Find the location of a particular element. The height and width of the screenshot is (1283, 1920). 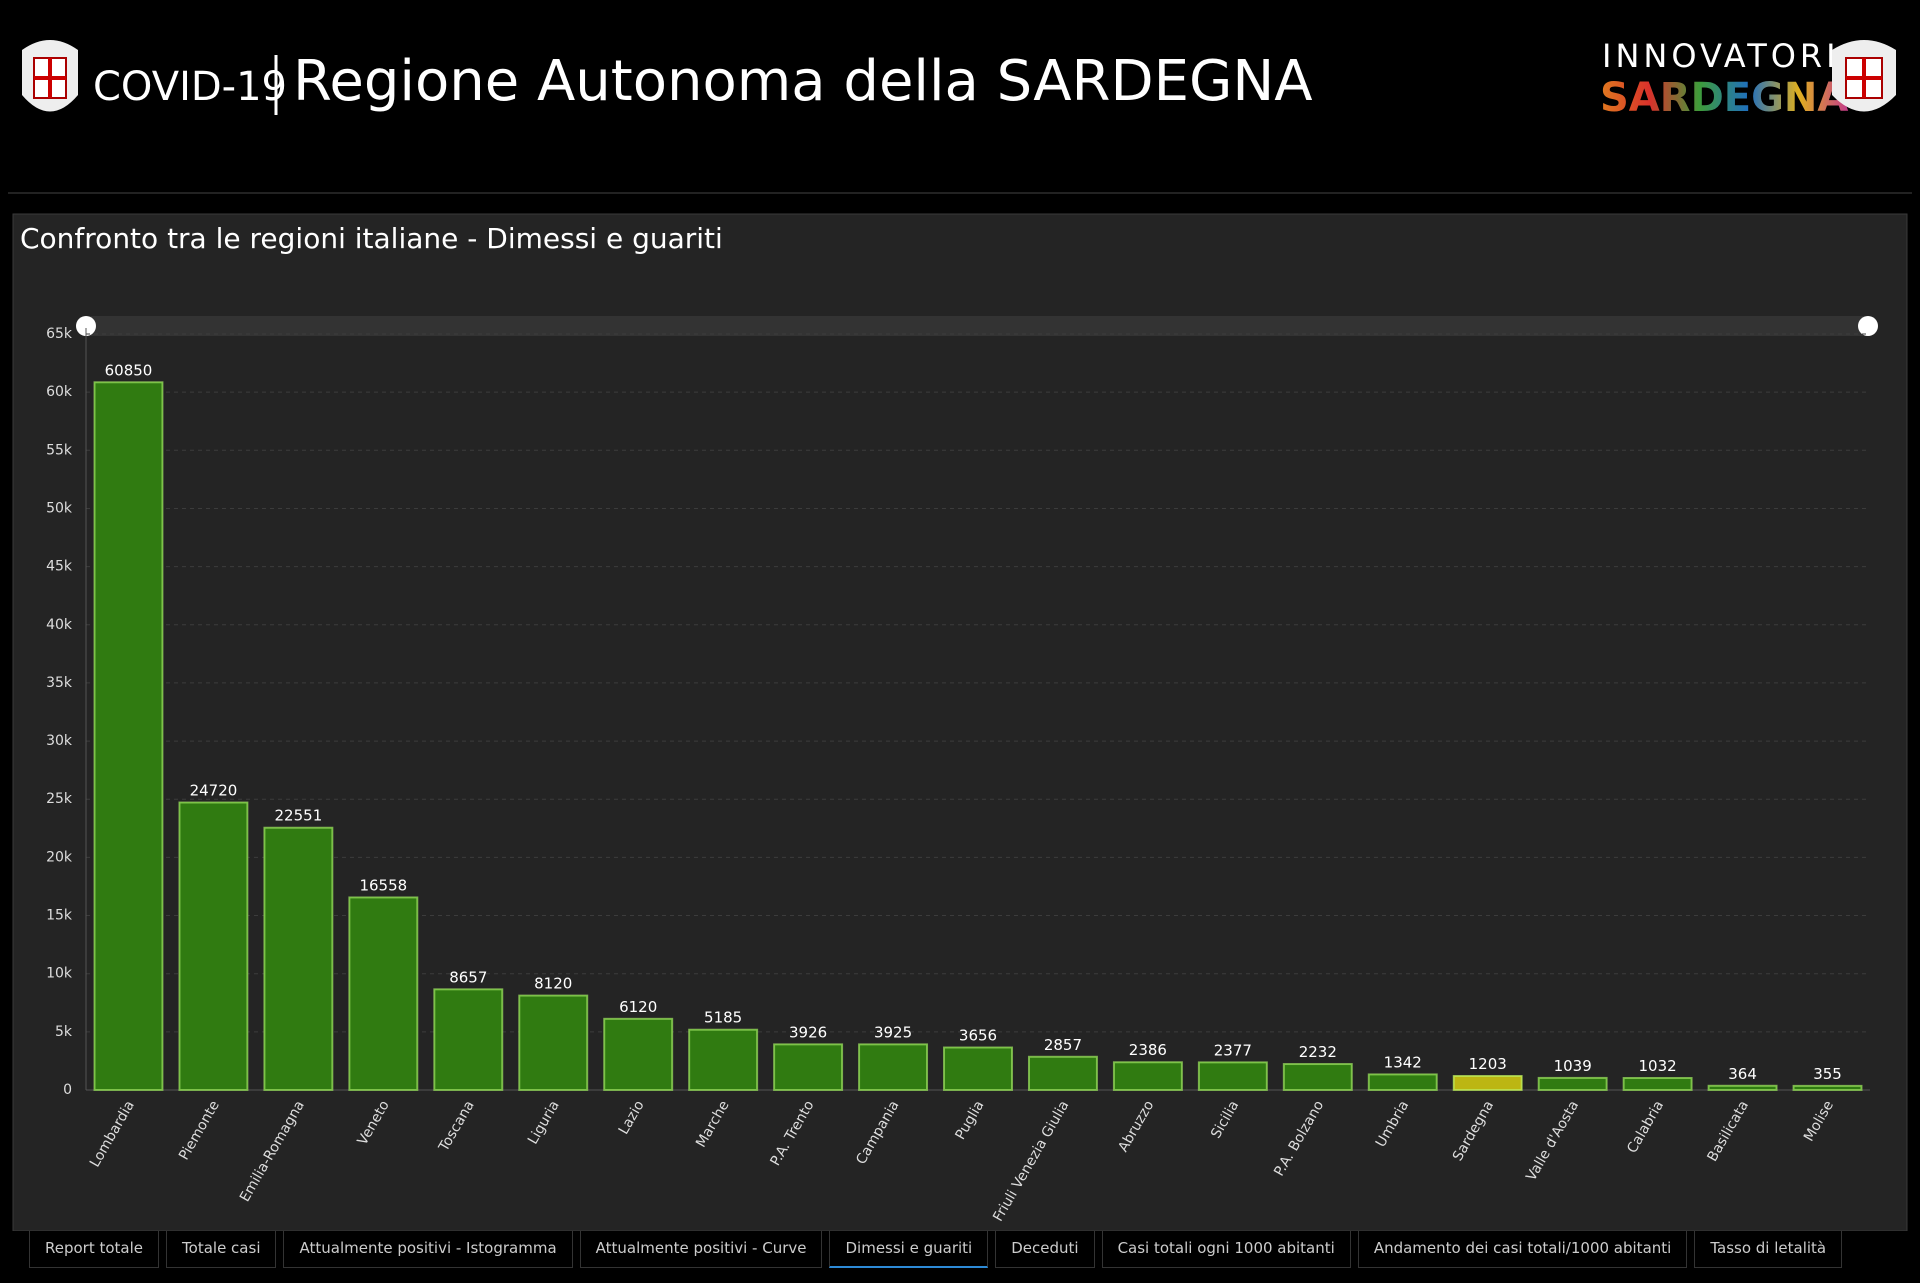

tab: Deceduti is located at coordinates (1045, 1249).